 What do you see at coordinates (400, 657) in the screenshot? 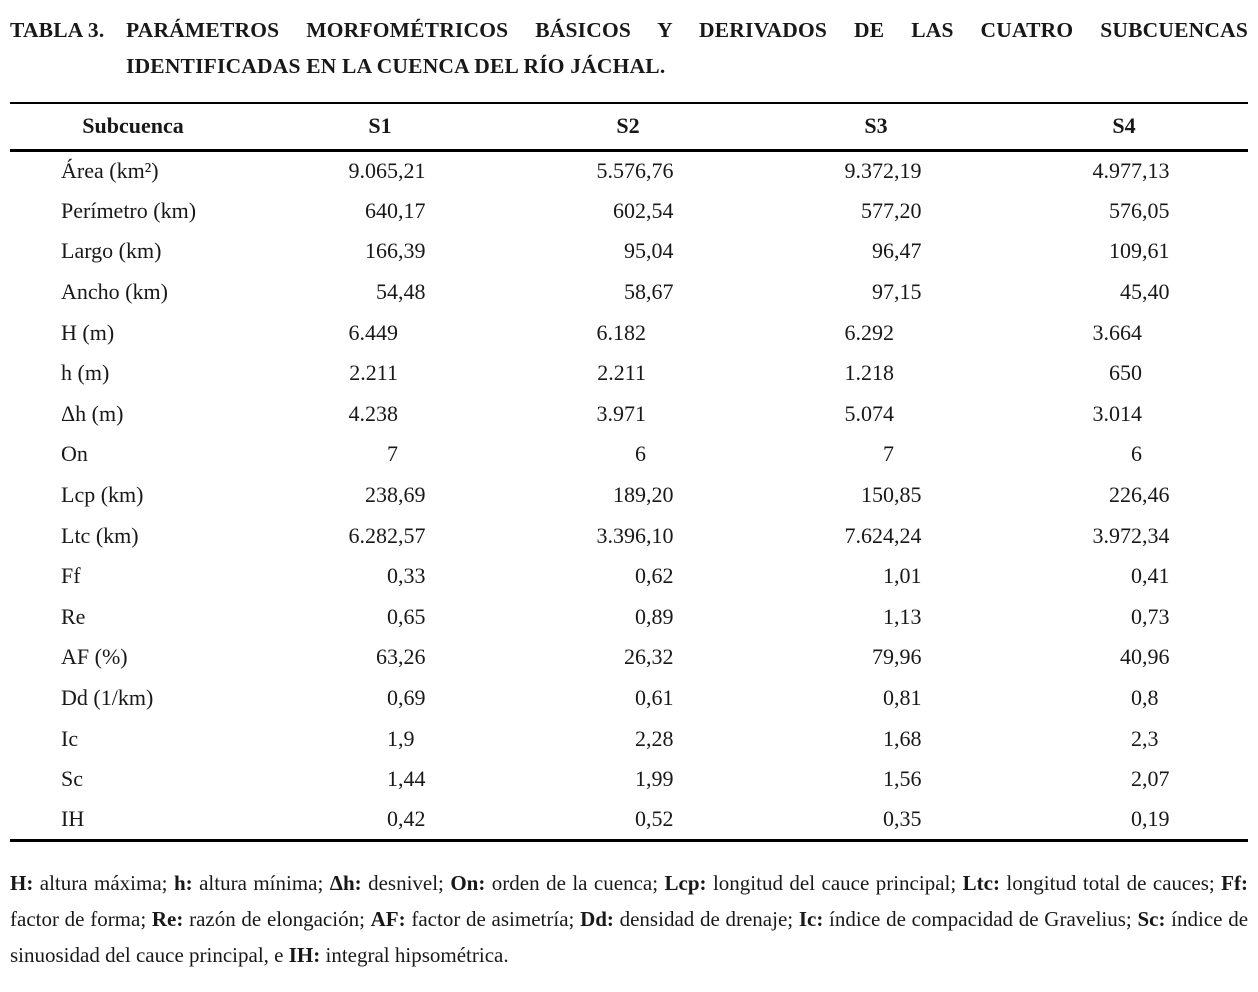
I see `value-cell: 63,26` at bounding box center [400, 657].